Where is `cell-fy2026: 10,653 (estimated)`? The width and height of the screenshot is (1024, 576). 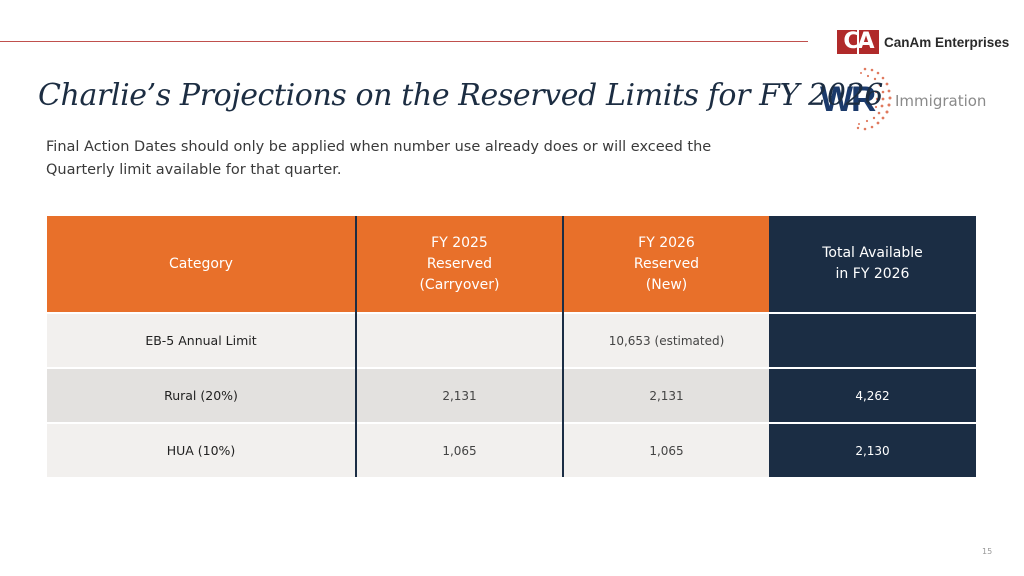 cell-fy2026: 10,653 (estimated) is located at coordinates (665, 340).